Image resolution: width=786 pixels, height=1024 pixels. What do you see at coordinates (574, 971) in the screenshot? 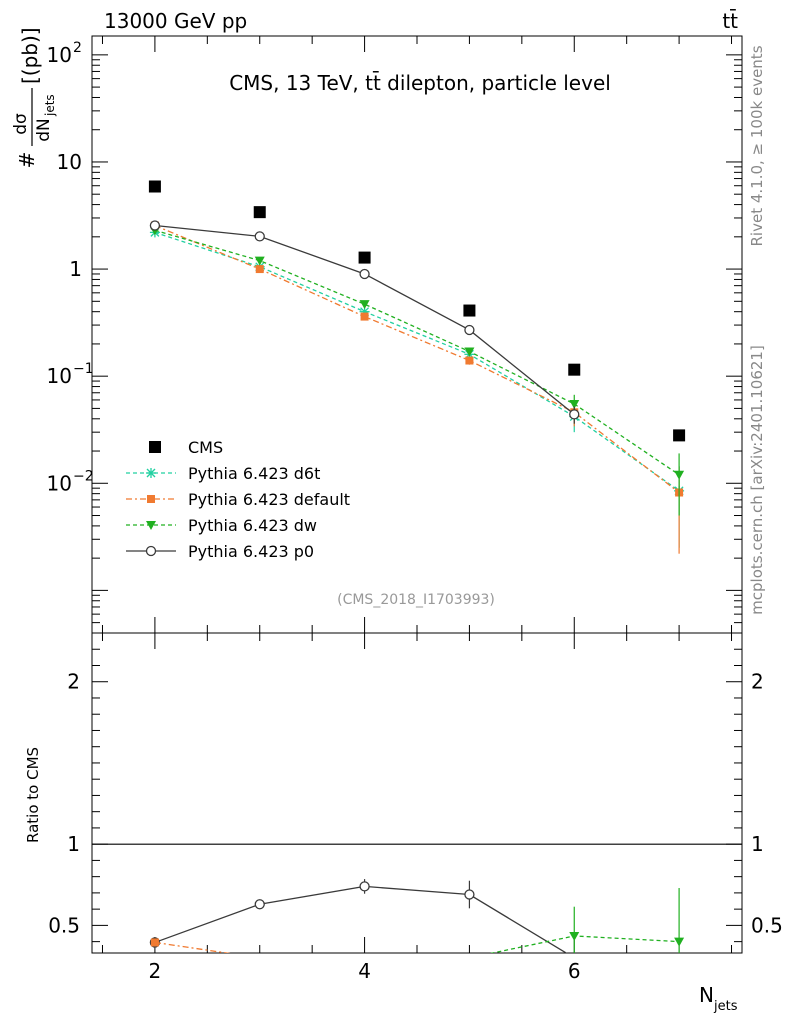
I see `x-tick-label: 6` at bounding box center [574, 971].